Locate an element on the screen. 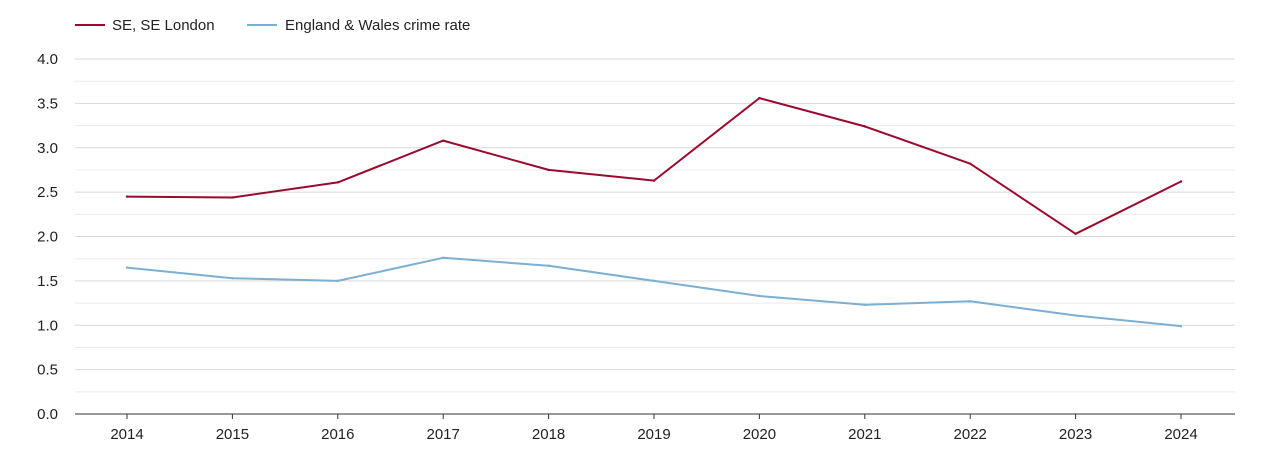  chart-legend: SE, SE London England & Wales crime rate is located at coordinates (272, 25).